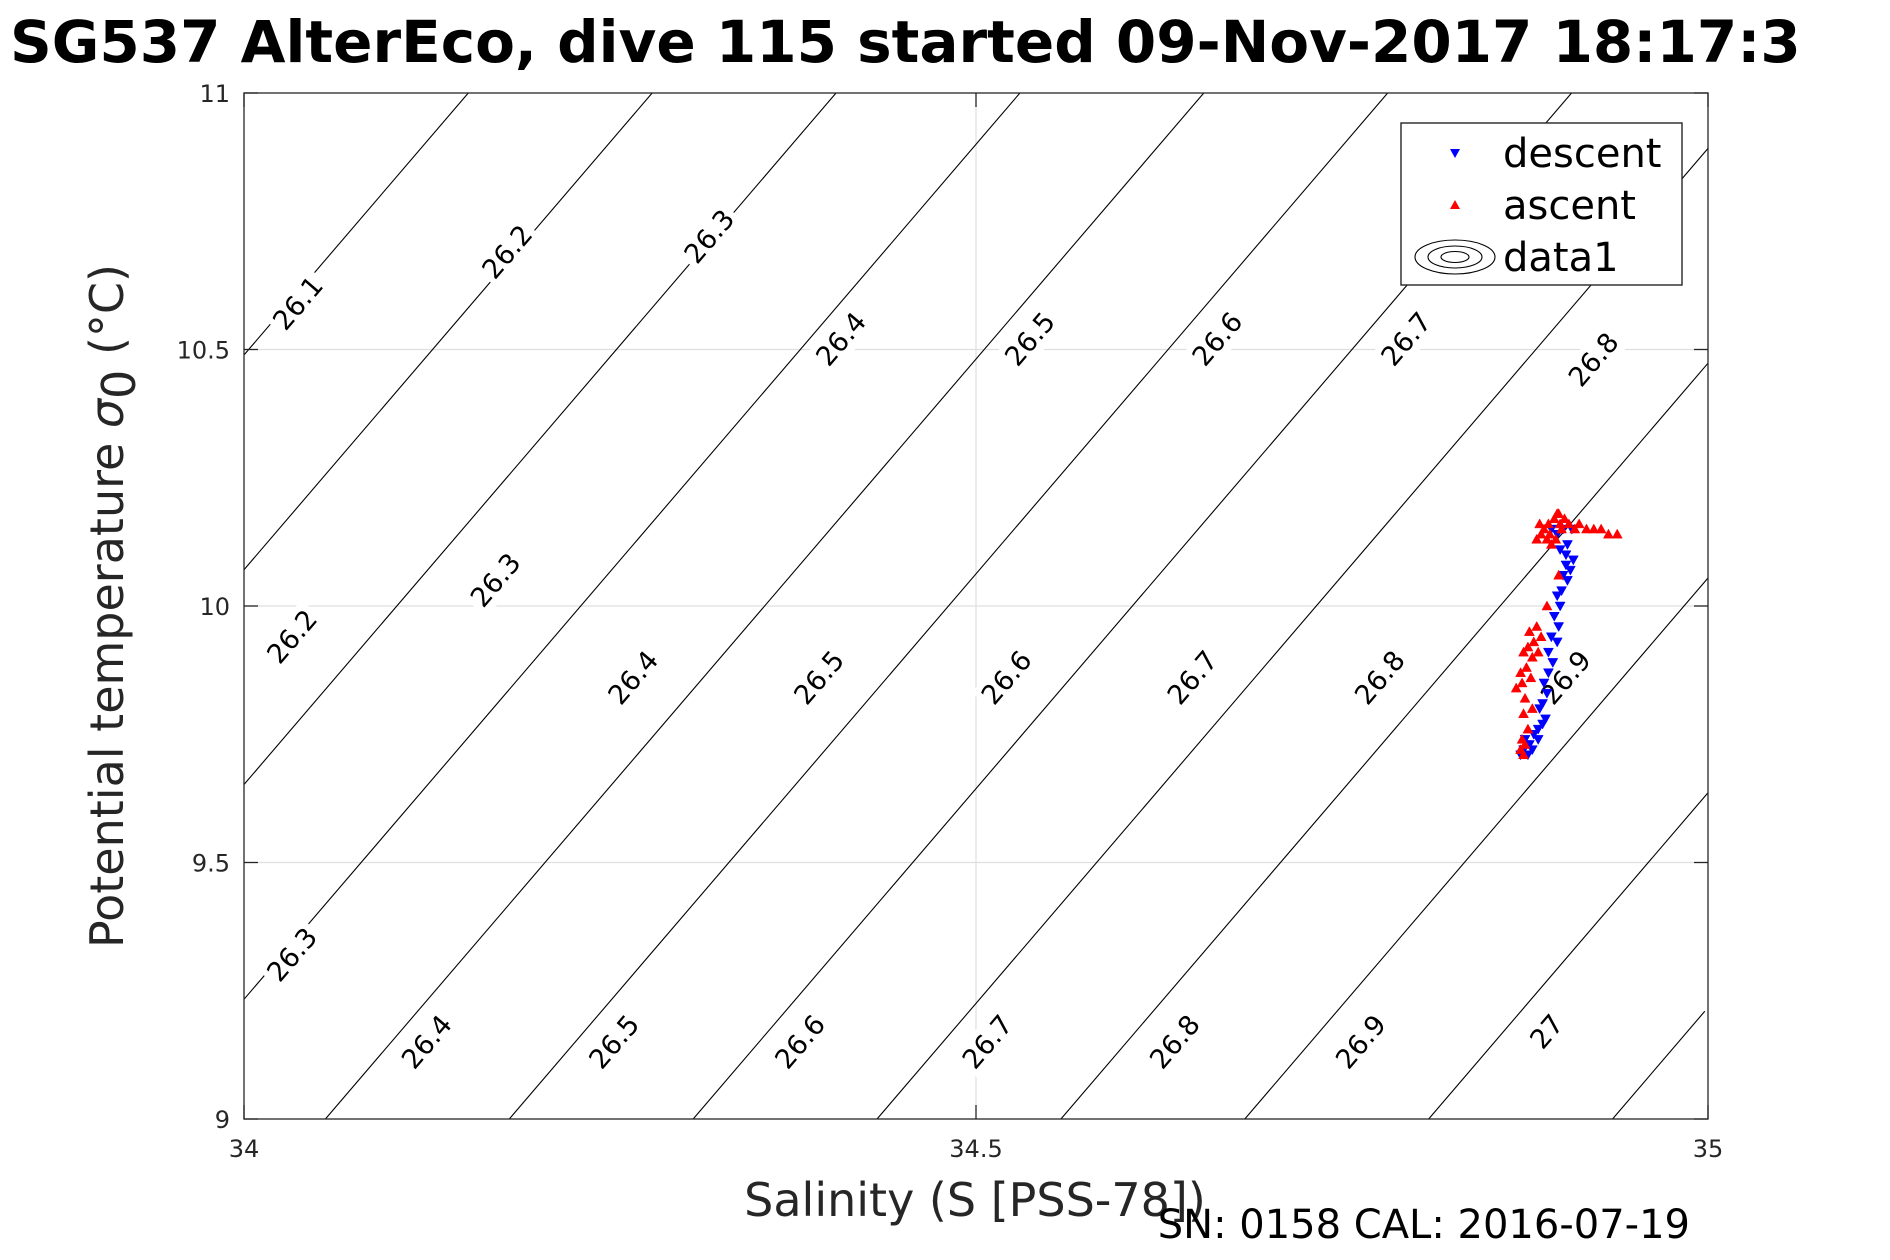  Describe the element at coordinates (448, 331) in the screenshot. I see `contour-line-26.1` at that location.